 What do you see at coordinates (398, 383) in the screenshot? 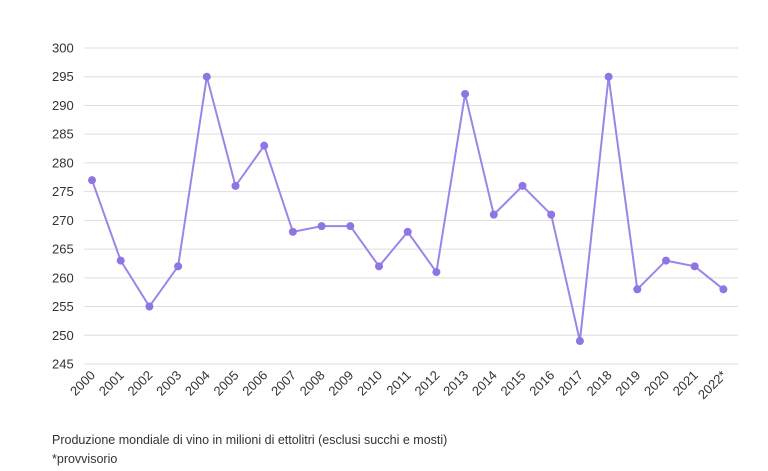
I see `x-tick-label: 2011` at bounding box center [398, 383].